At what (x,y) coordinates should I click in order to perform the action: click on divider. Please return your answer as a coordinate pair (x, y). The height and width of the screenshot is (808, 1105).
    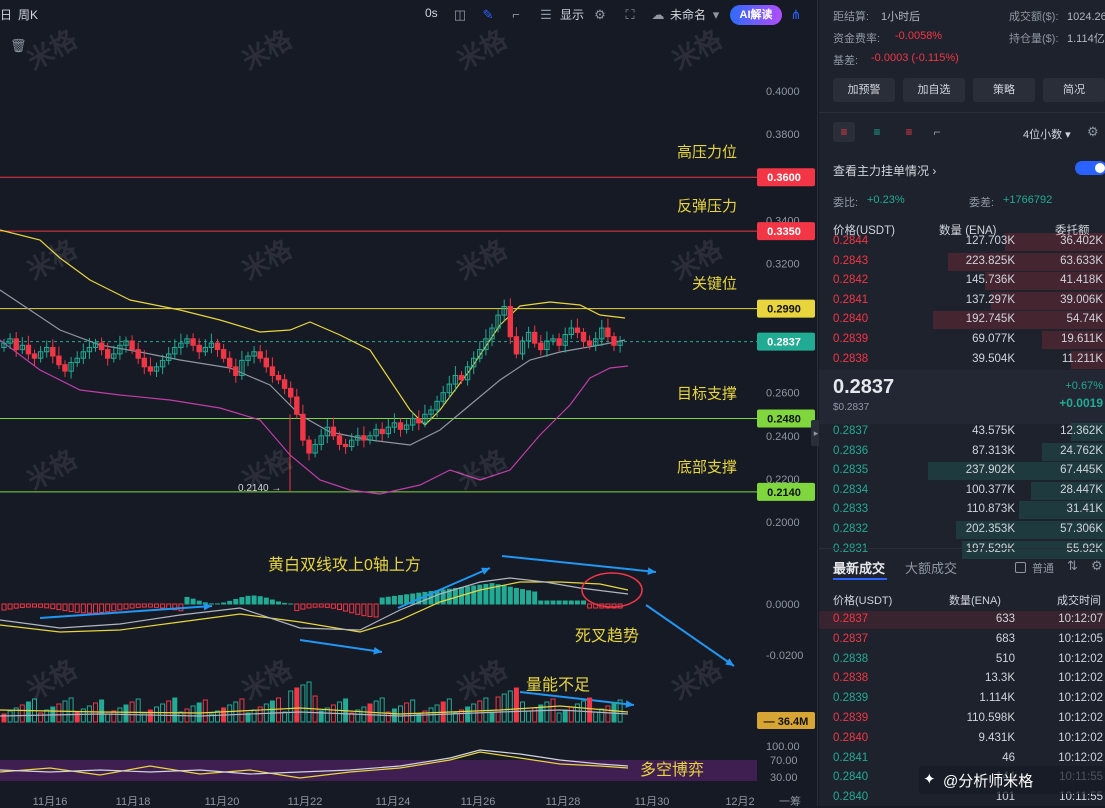
    Looking at the image, I should click on (962, 548).